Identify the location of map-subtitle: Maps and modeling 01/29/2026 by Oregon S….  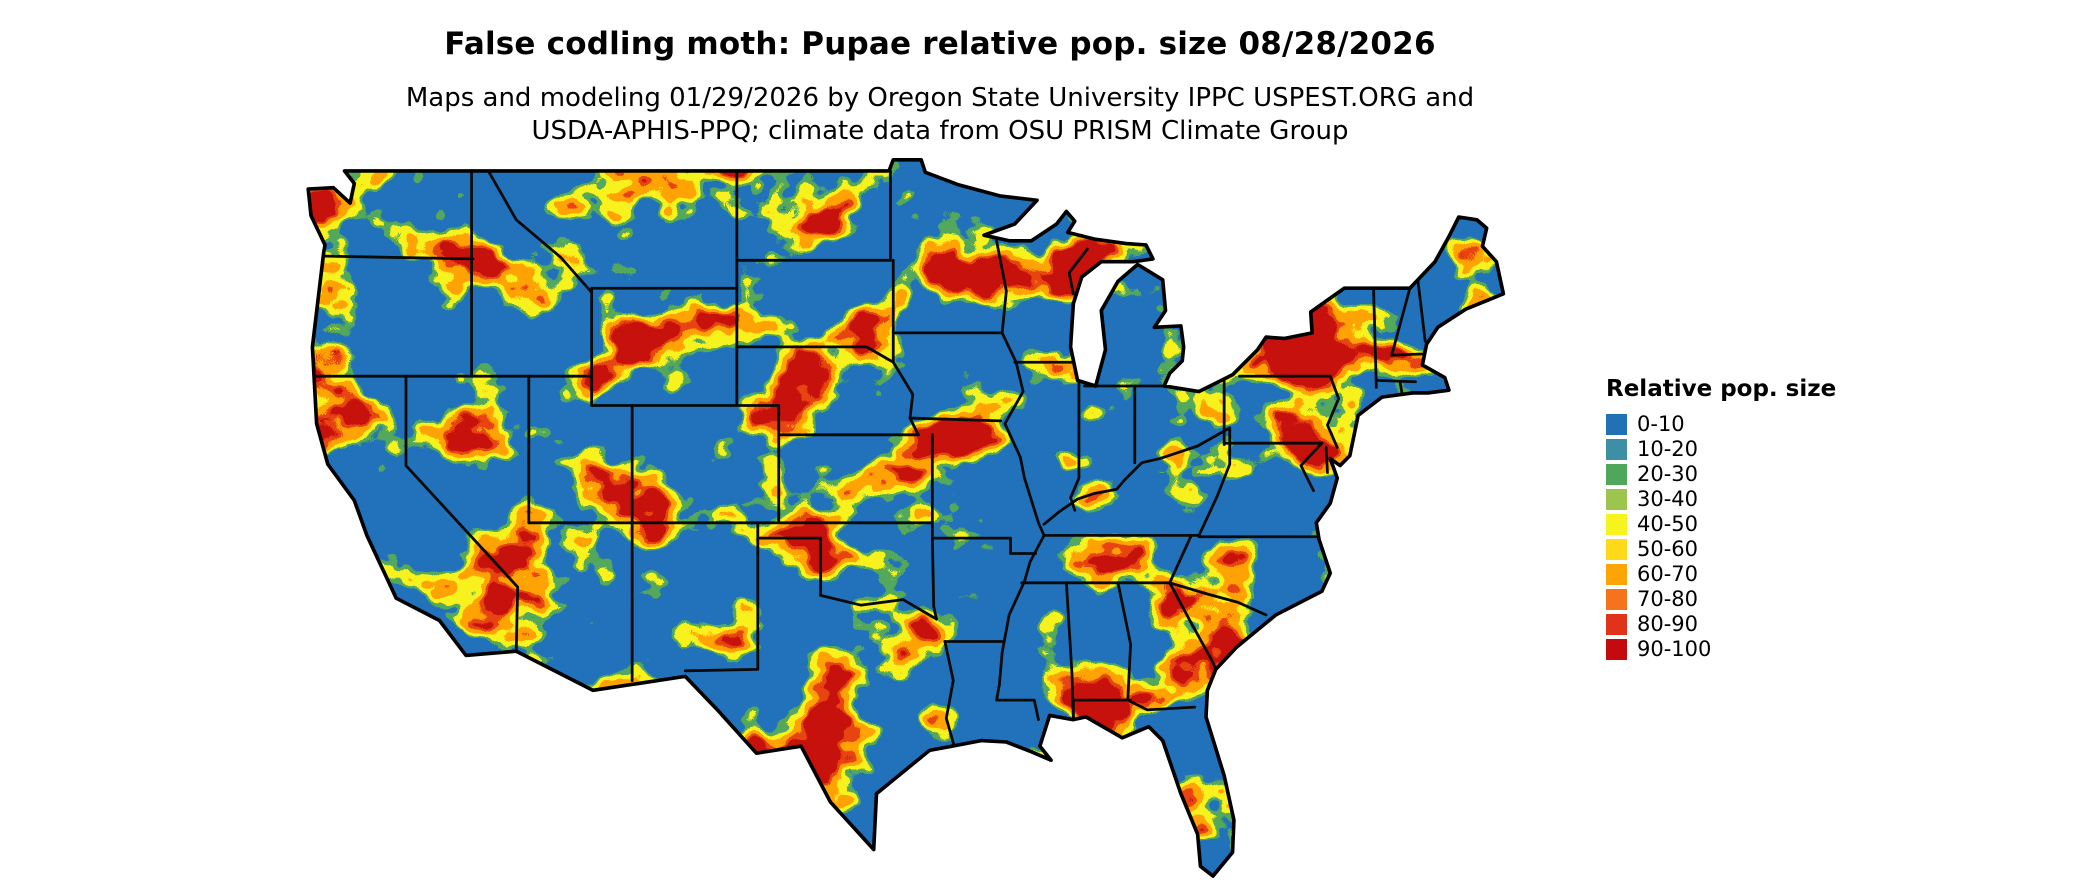
(940, 114).